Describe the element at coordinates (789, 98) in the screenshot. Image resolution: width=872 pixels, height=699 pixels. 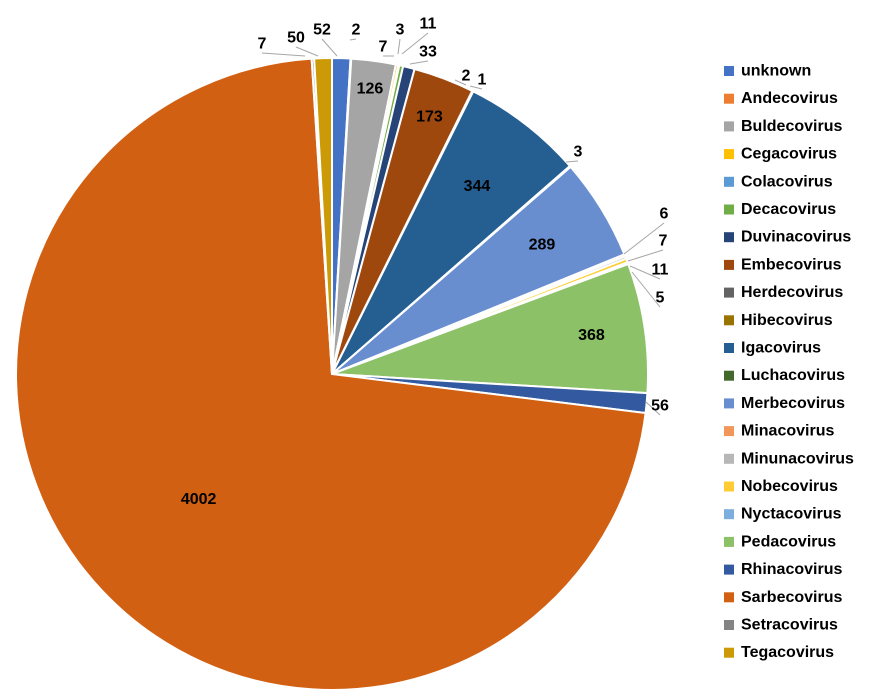
I see `legend-label-andecovirus: Andecovirus` at that location.